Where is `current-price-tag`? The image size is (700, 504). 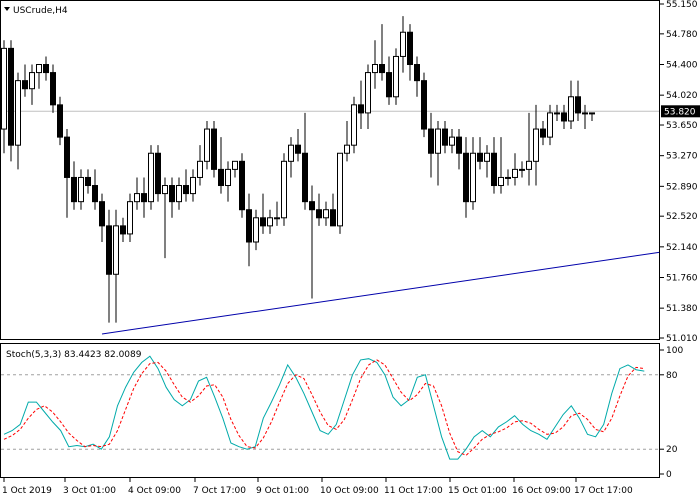
current-price-tag is located at coordinates (680, 111).